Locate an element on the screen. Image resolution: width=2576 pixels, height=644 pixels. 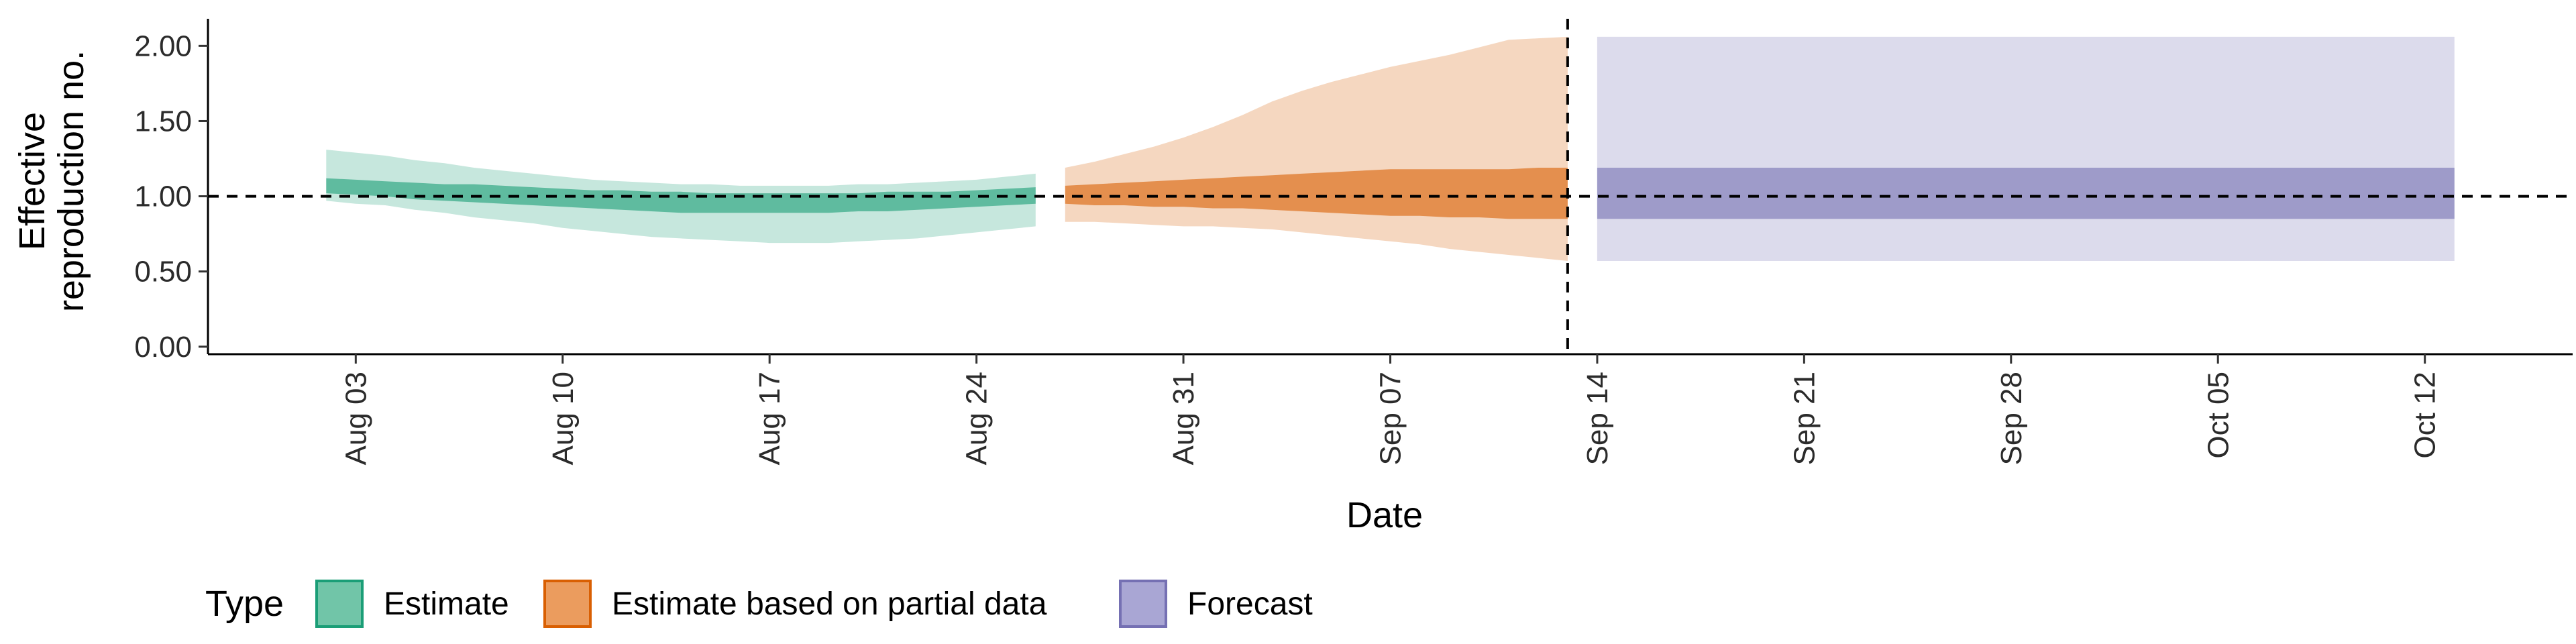
x-tick-label-3: Aug 24 is located at coordinates (977, 418).